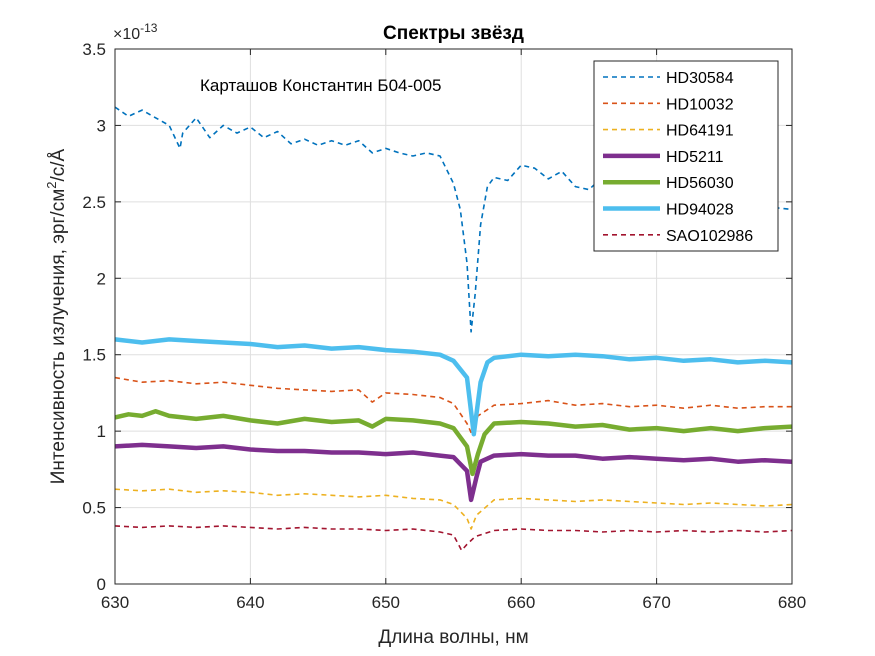 The height and width of the screenshot is (656, 875). What do you see at coordinates (149, 28) in the screenshot?
I see `y-exponent-power: -13` at bounding box center [149, 28].